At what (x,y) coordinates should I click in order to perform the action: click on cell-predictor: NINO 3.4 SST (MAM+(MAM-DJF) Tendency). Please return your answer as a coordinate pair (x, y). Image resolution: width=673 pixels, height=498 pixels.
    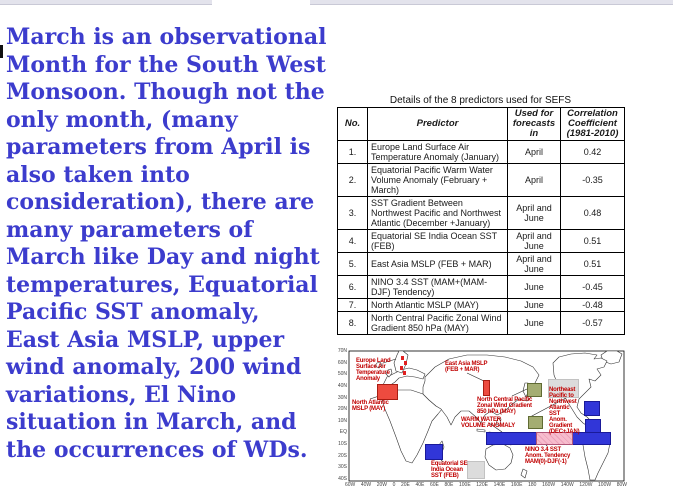
    Looking at the image, I should click on (437, 287).